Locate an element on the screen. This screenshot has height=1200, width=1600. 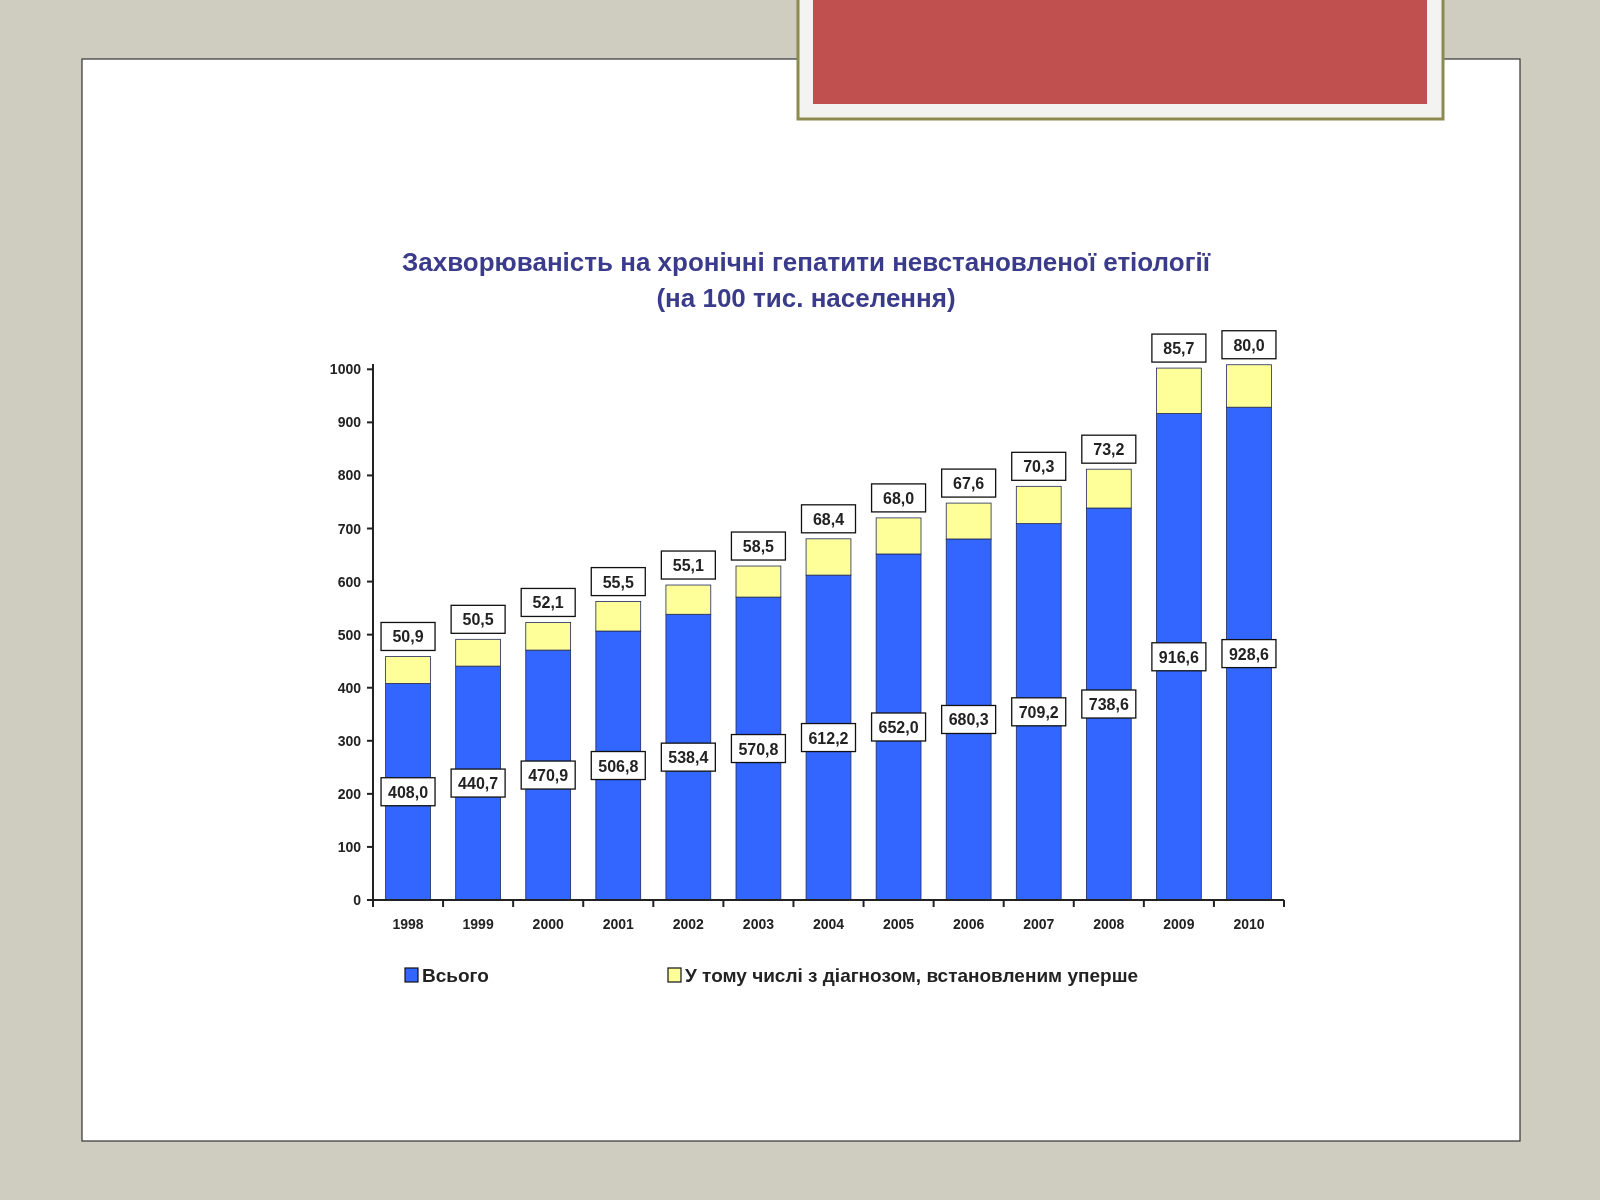
y-tick-label: 400 is located at coordinates (349, 687).